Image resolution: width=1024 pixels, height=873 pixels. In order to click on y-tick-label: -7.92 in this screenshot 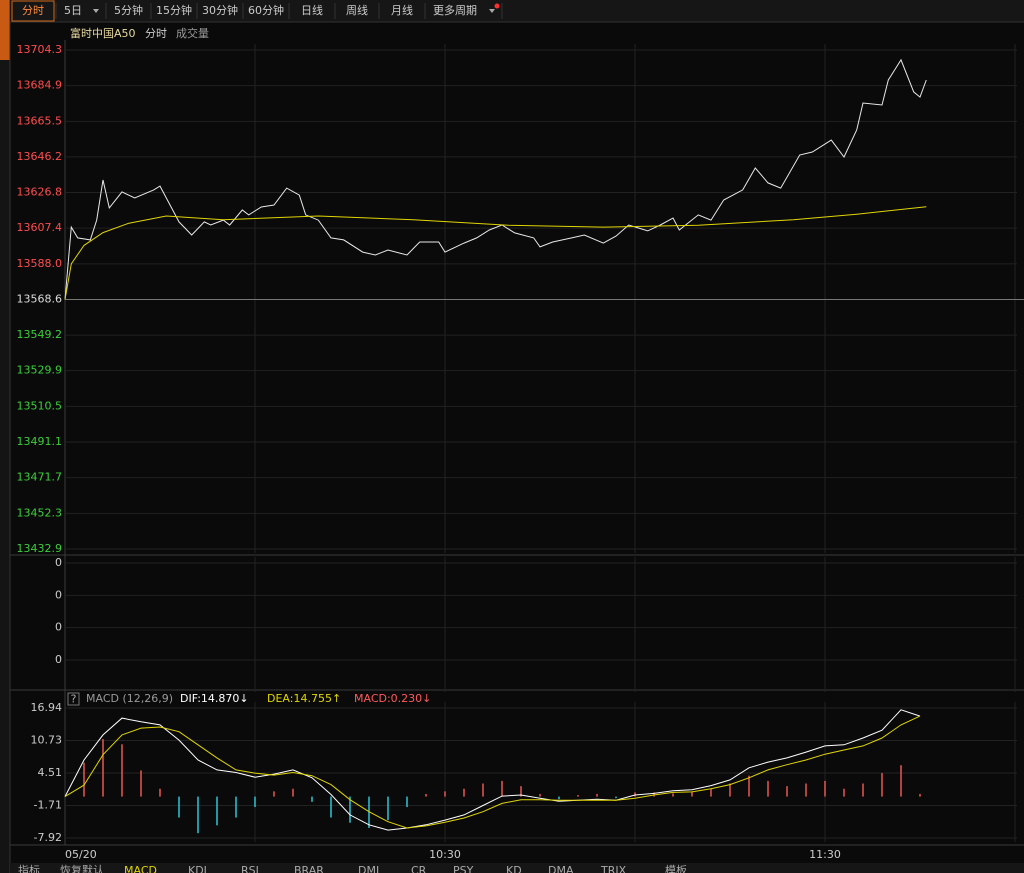, I will do `click(48, 837)`.